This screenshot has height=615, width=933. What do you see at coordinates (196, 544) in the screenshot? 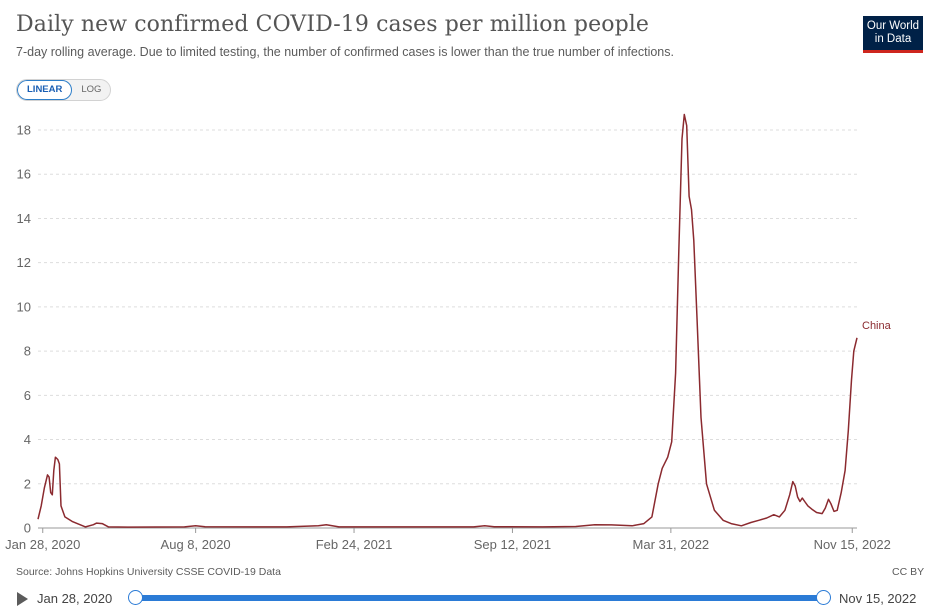
I see `x-tick-label: Aug 8, 2020` at bounding box center [196, 544].